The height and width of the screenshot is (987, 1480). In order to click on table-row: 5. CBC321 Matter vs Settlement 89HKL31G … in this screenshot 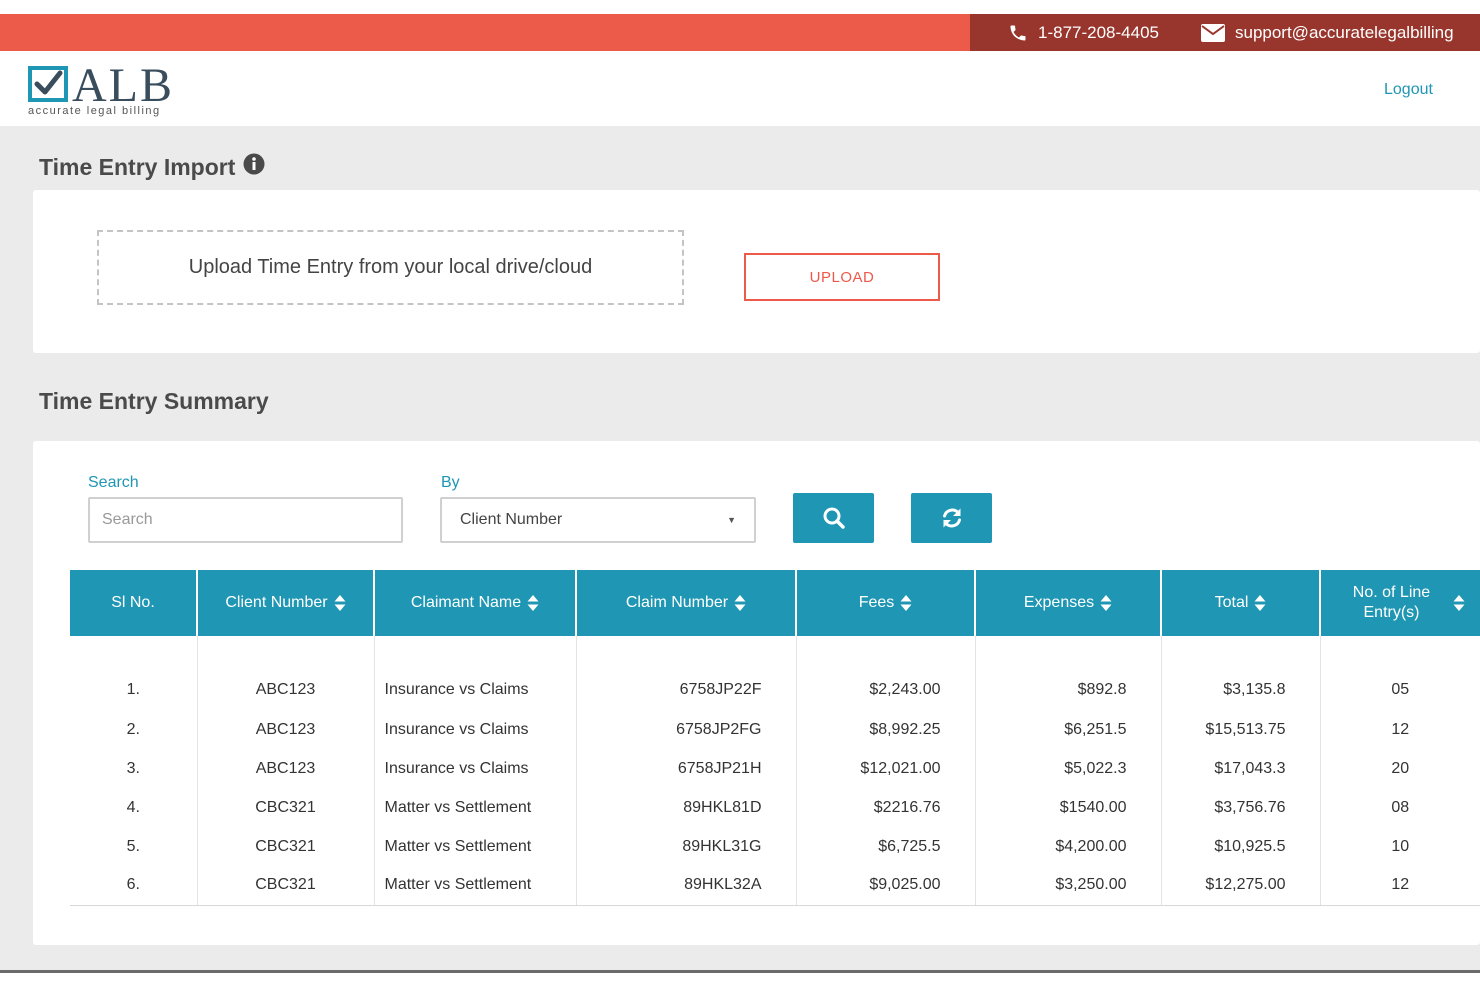, I will do `click(775, 846)`.